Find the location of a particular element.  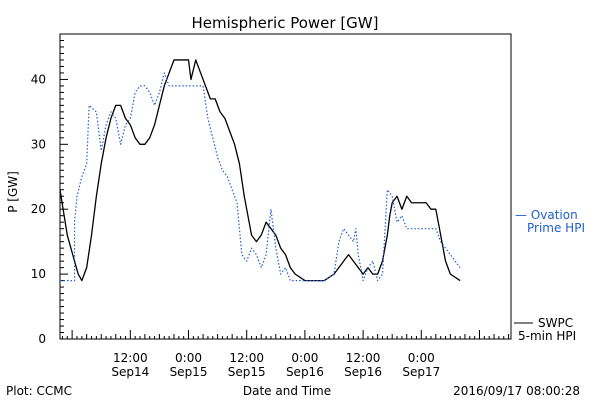

y-tick-label: 30 is located at coordinates (38, 144).